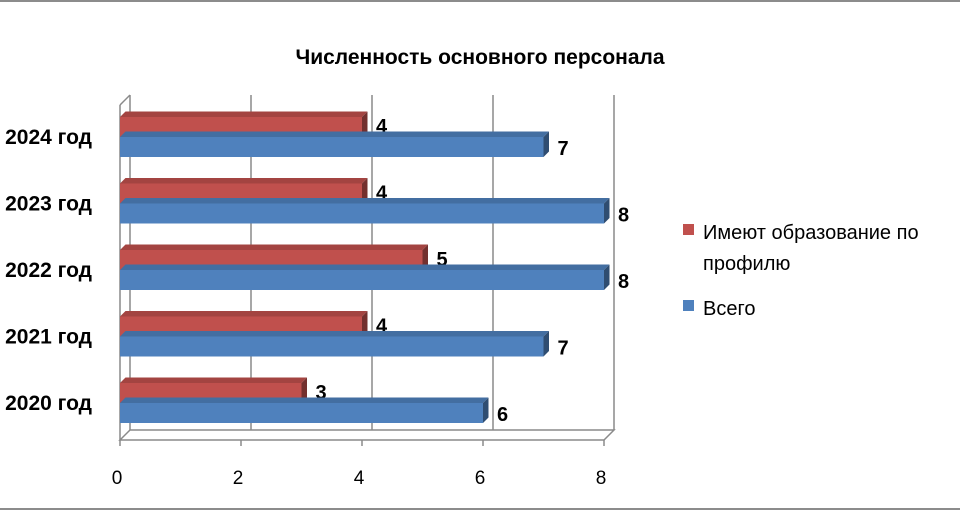 This screenshot has height=512, width=960. I want to click on x-tick-label: 6, so click(480, 478).